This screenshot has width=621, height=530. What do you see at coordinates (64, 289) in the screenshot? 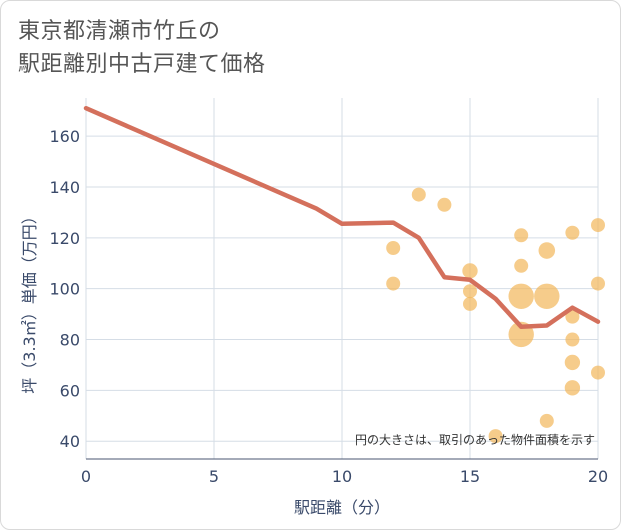
I see `y-tick-label: 100` at bounding box center [64, 289].